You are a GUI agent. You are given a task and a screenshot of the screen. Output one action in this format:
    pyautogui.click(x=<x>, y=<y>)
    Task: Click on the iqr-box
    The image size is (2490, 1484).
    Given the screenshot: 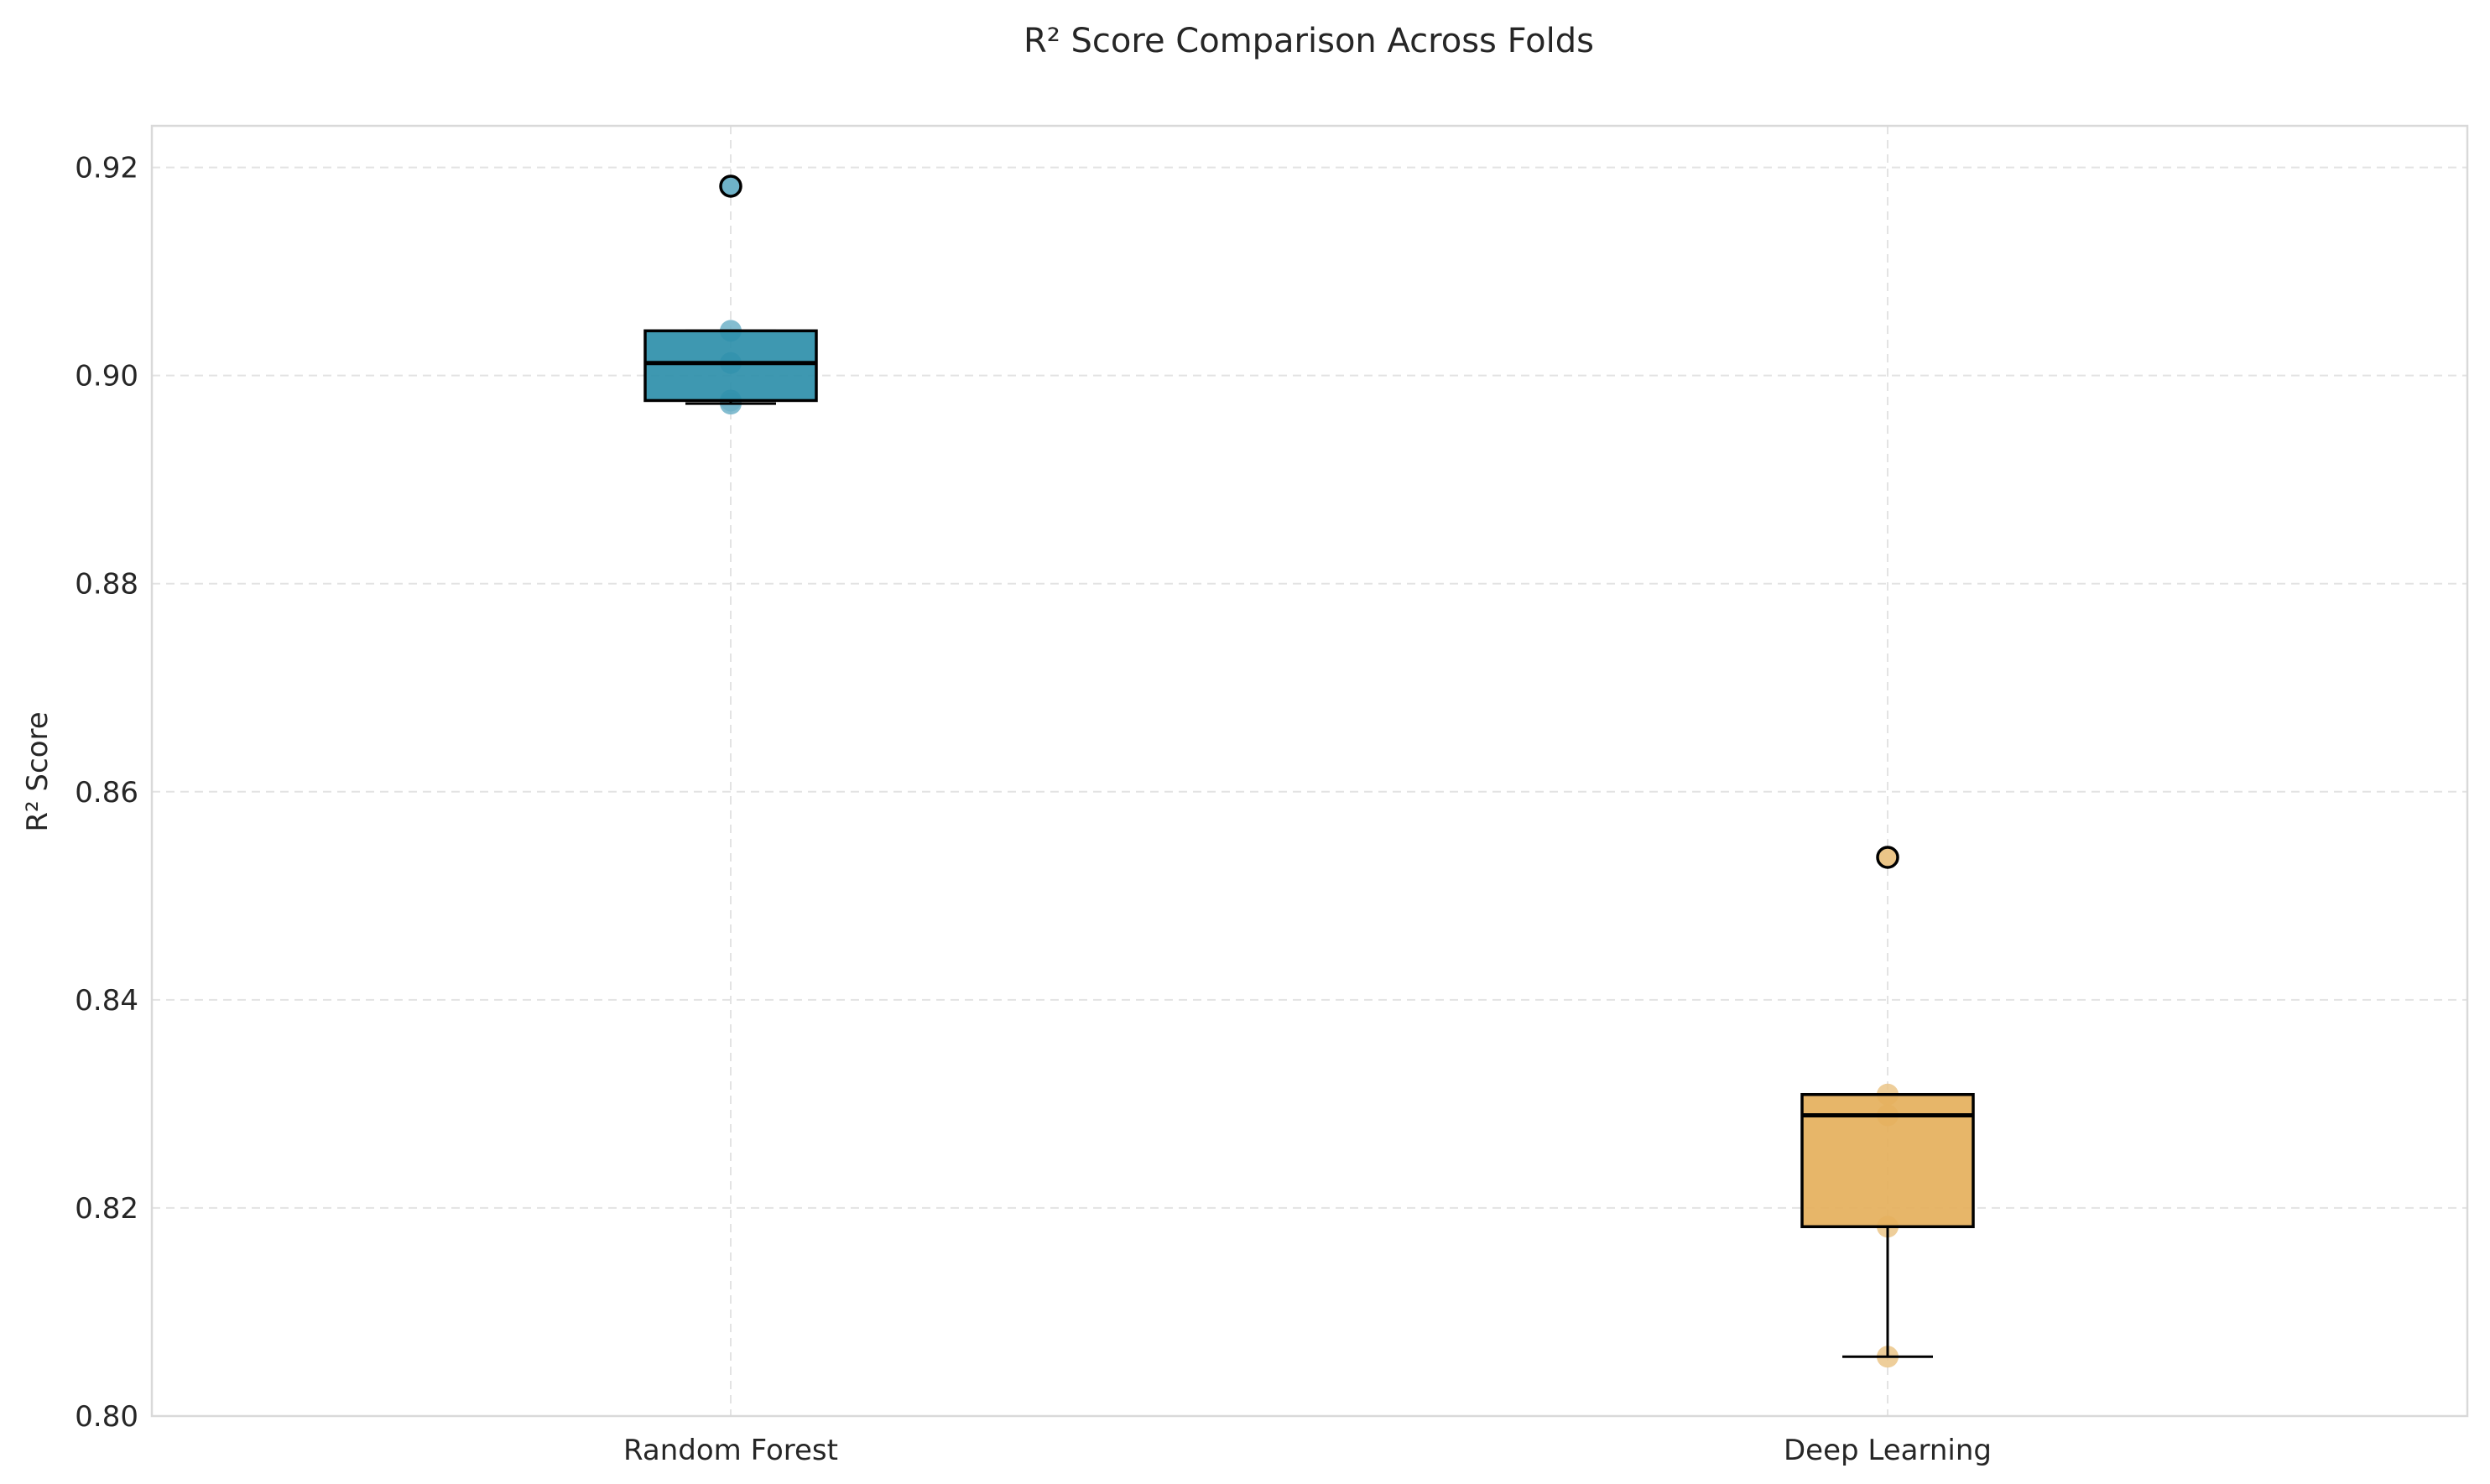 What is the action you would take?
    pyautogui.click(x=731, y=366)
    